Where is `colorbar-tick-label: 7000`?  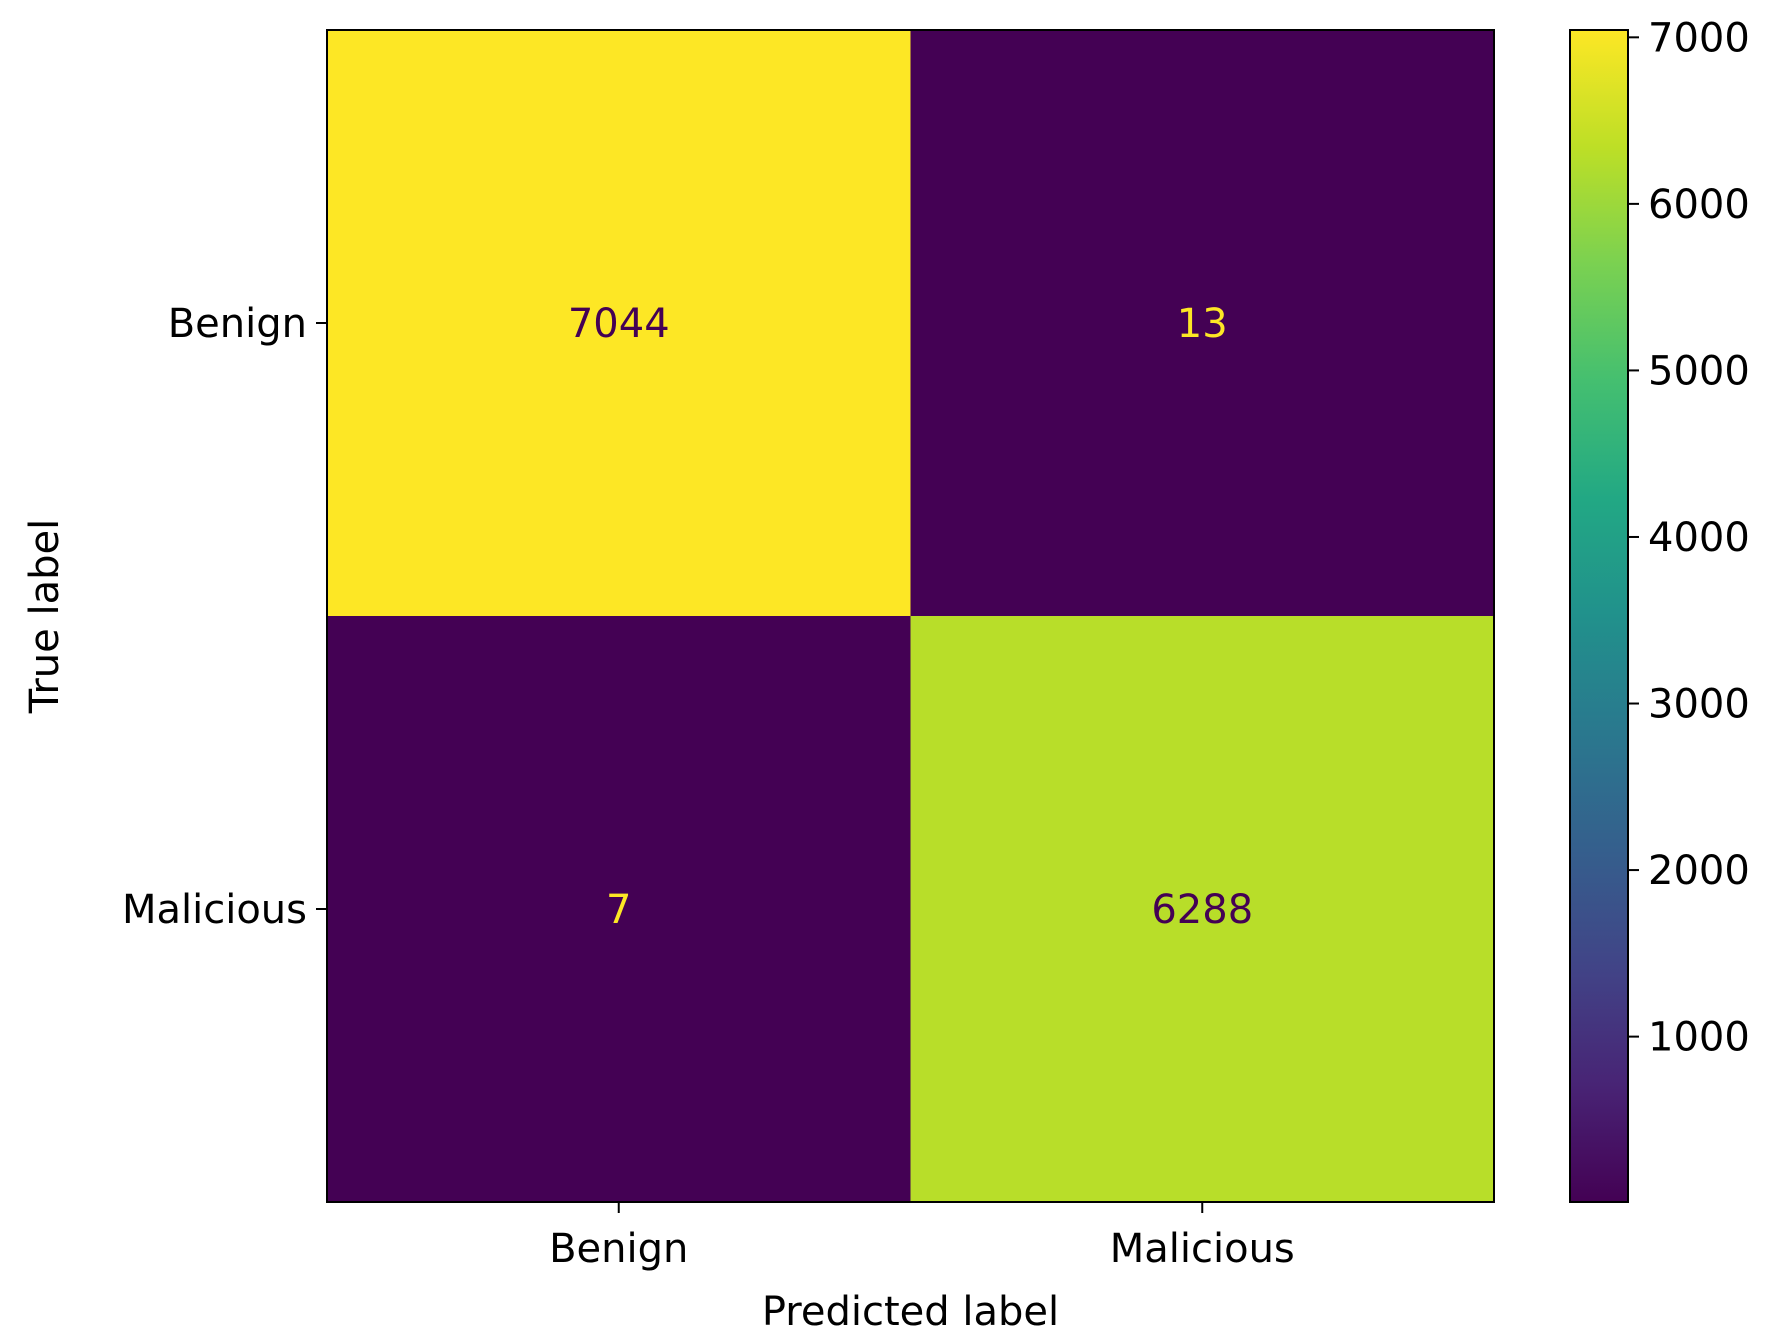 colorbar-tick-label: 7000 is located at coordinates (1699, 38).